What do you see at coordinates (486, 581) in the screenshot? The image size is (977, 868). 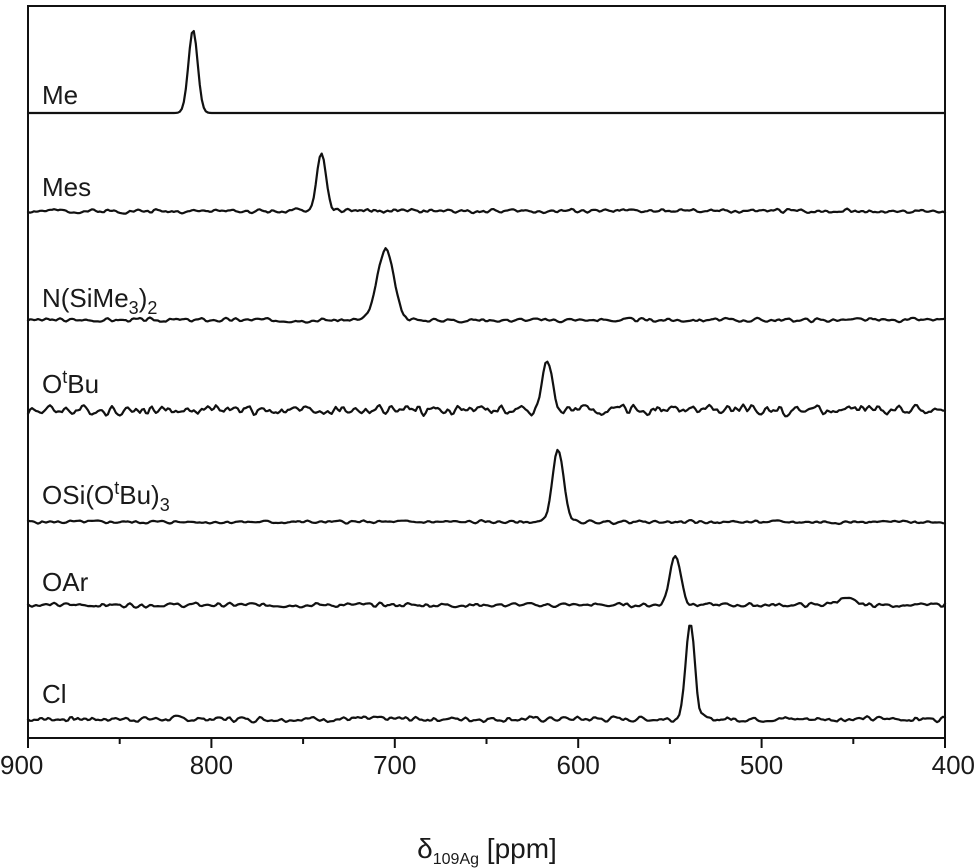 I see `spectrum-trace-oar` at bounding box center [486, 581].